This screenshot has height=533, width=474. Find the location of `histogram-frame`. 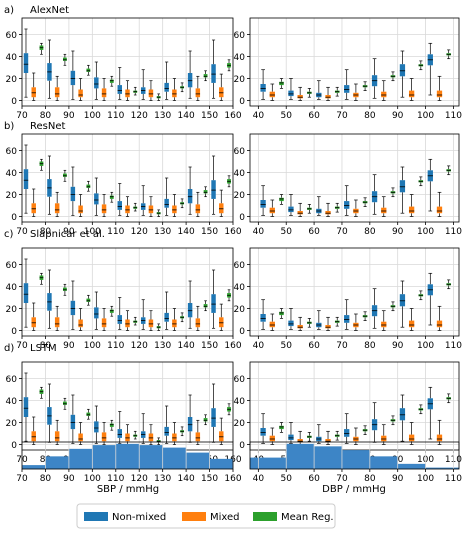

histogram-frame is located at coordinates (127, 455).